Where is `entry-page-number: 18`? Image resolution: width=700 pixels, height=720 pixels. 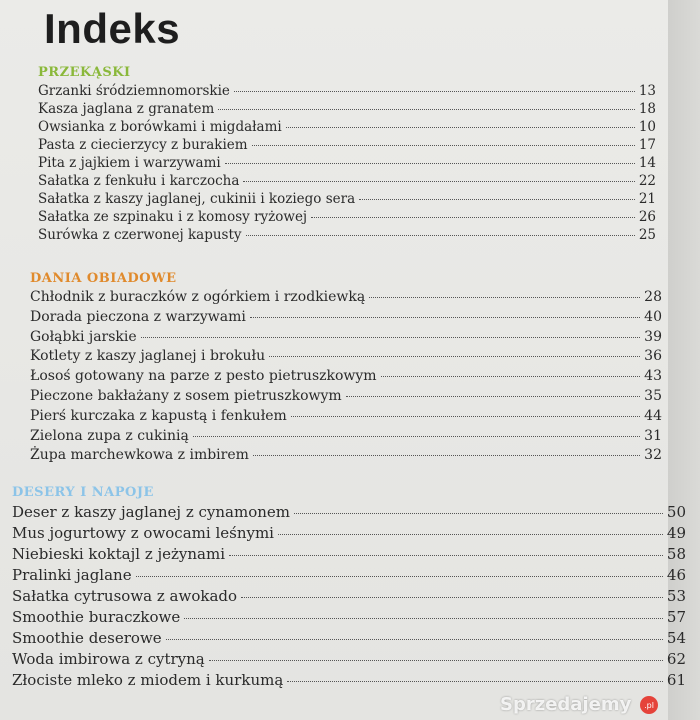 entry-page-number: 18 is located at coordinates (647, 109).